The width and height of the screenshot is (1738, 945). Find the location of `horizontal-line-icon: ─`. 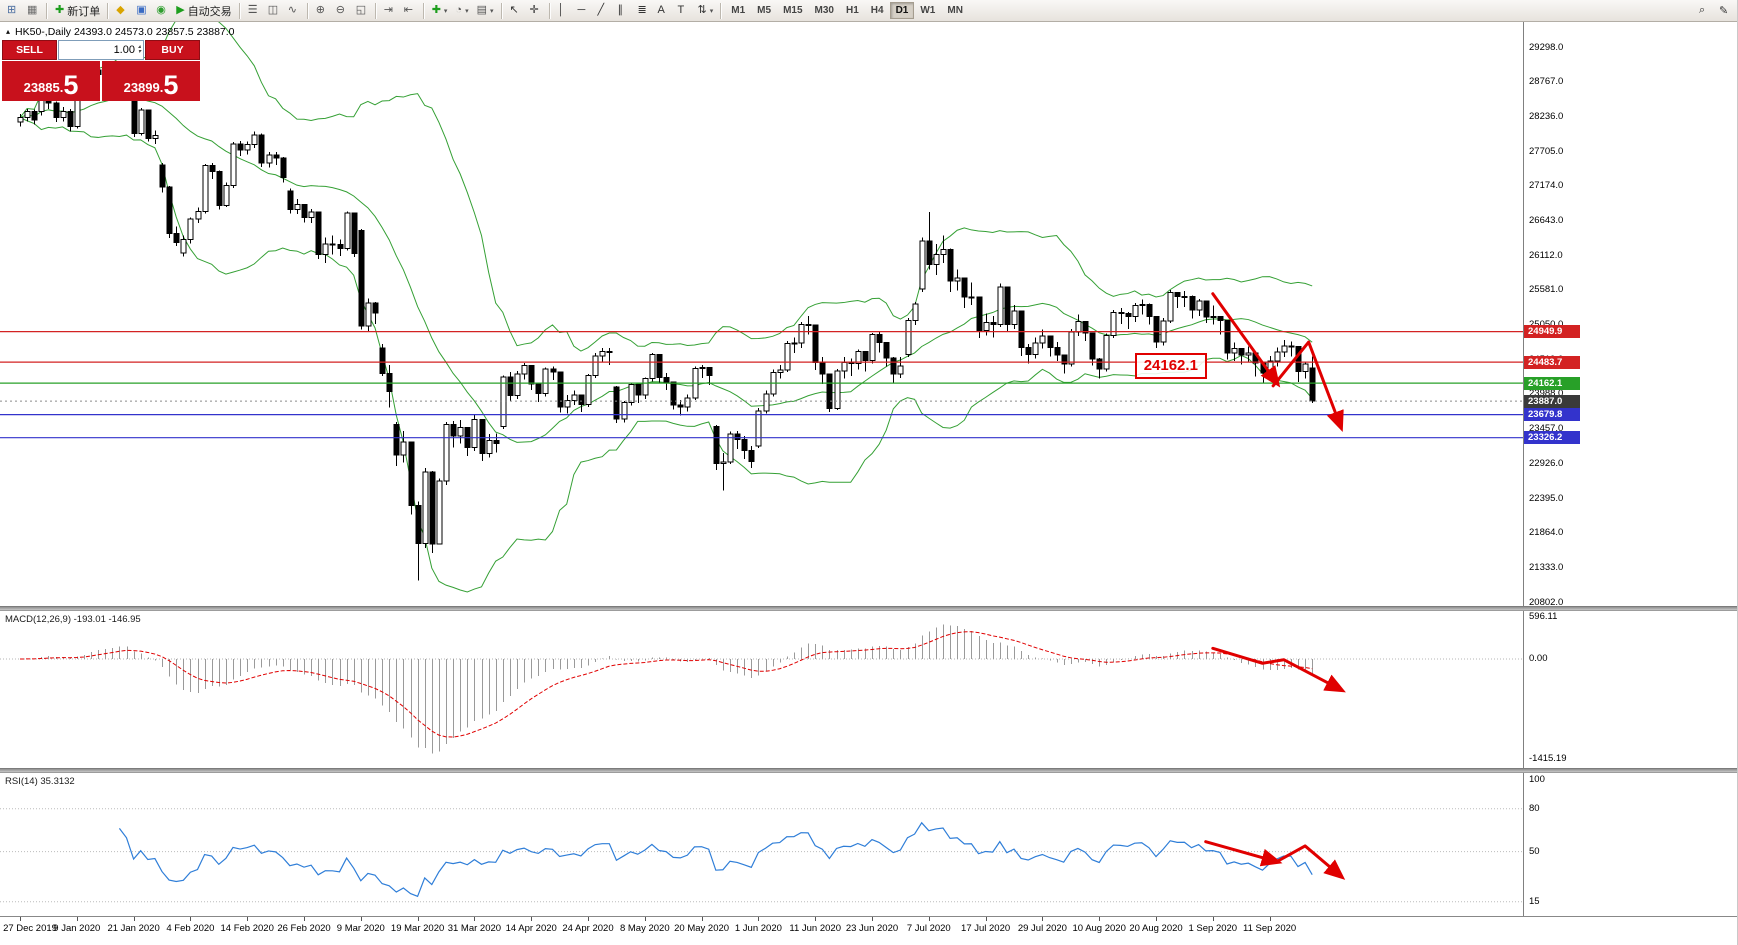

horizontal-line-icon: ─ is located at coordinates (584, 11).